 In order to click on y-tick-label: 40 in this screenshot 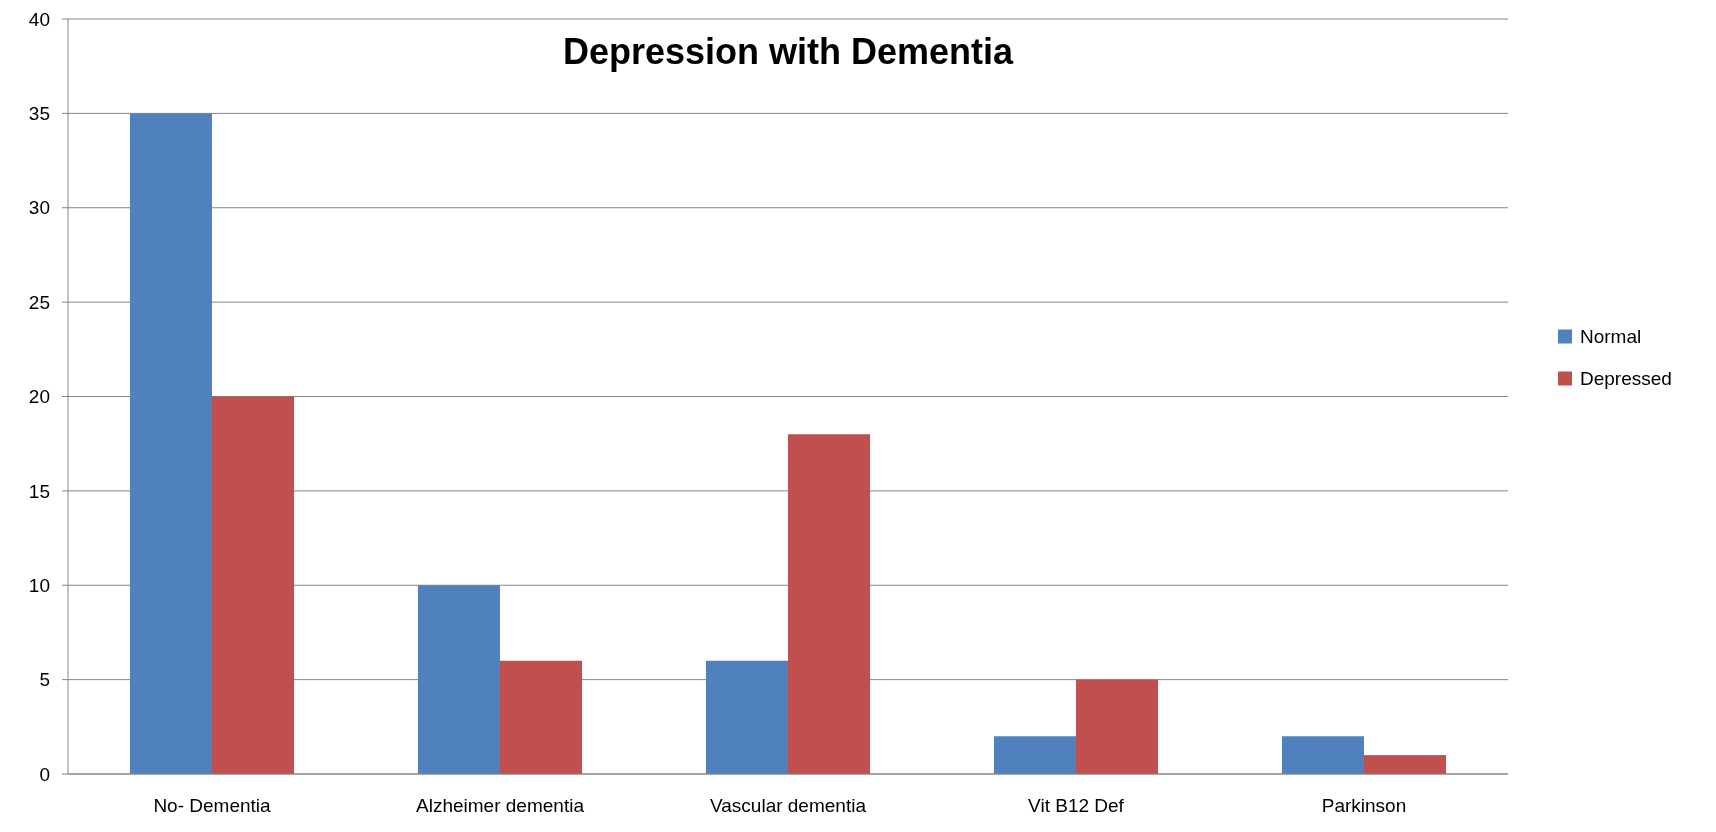, I will do `click(39, 19)`.